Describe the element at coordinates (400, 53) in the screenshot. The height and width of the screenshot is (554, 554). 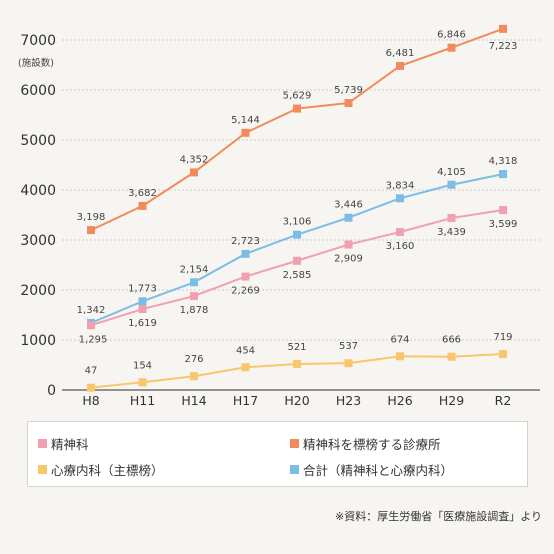
I see `data-label: 6,481` at that location.